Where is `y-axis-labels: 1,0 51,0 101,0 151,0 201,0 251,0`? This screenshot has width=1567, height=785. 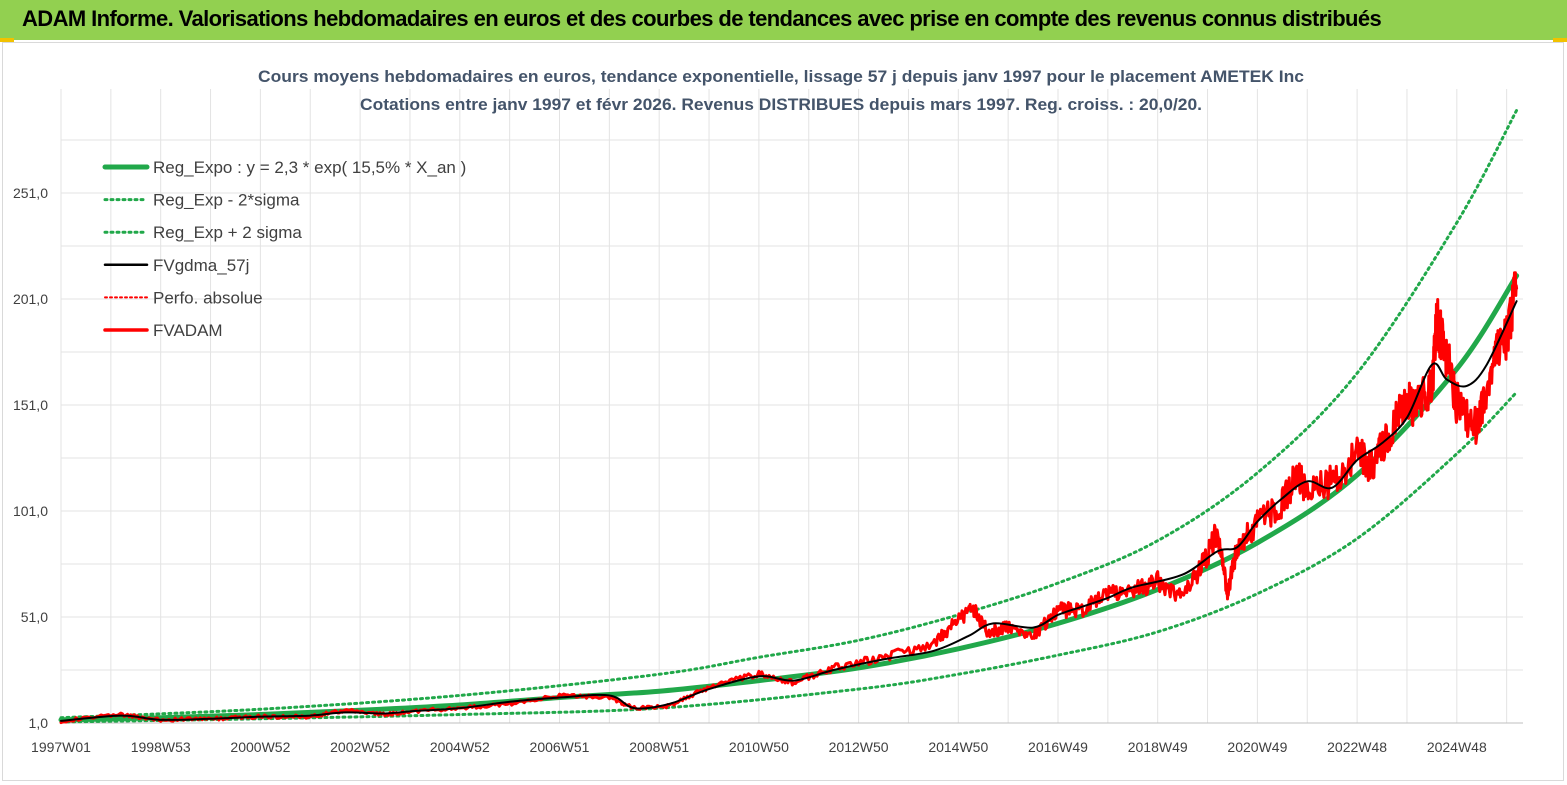
y-axis-labels: 1,0 51,0 101,0 151,0 201,0 251,0 is located at coordinates (30, 458).